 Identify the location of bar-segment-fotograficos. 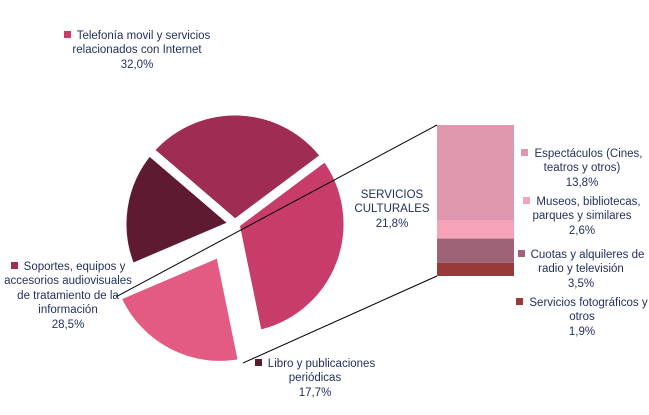
(475, 269).